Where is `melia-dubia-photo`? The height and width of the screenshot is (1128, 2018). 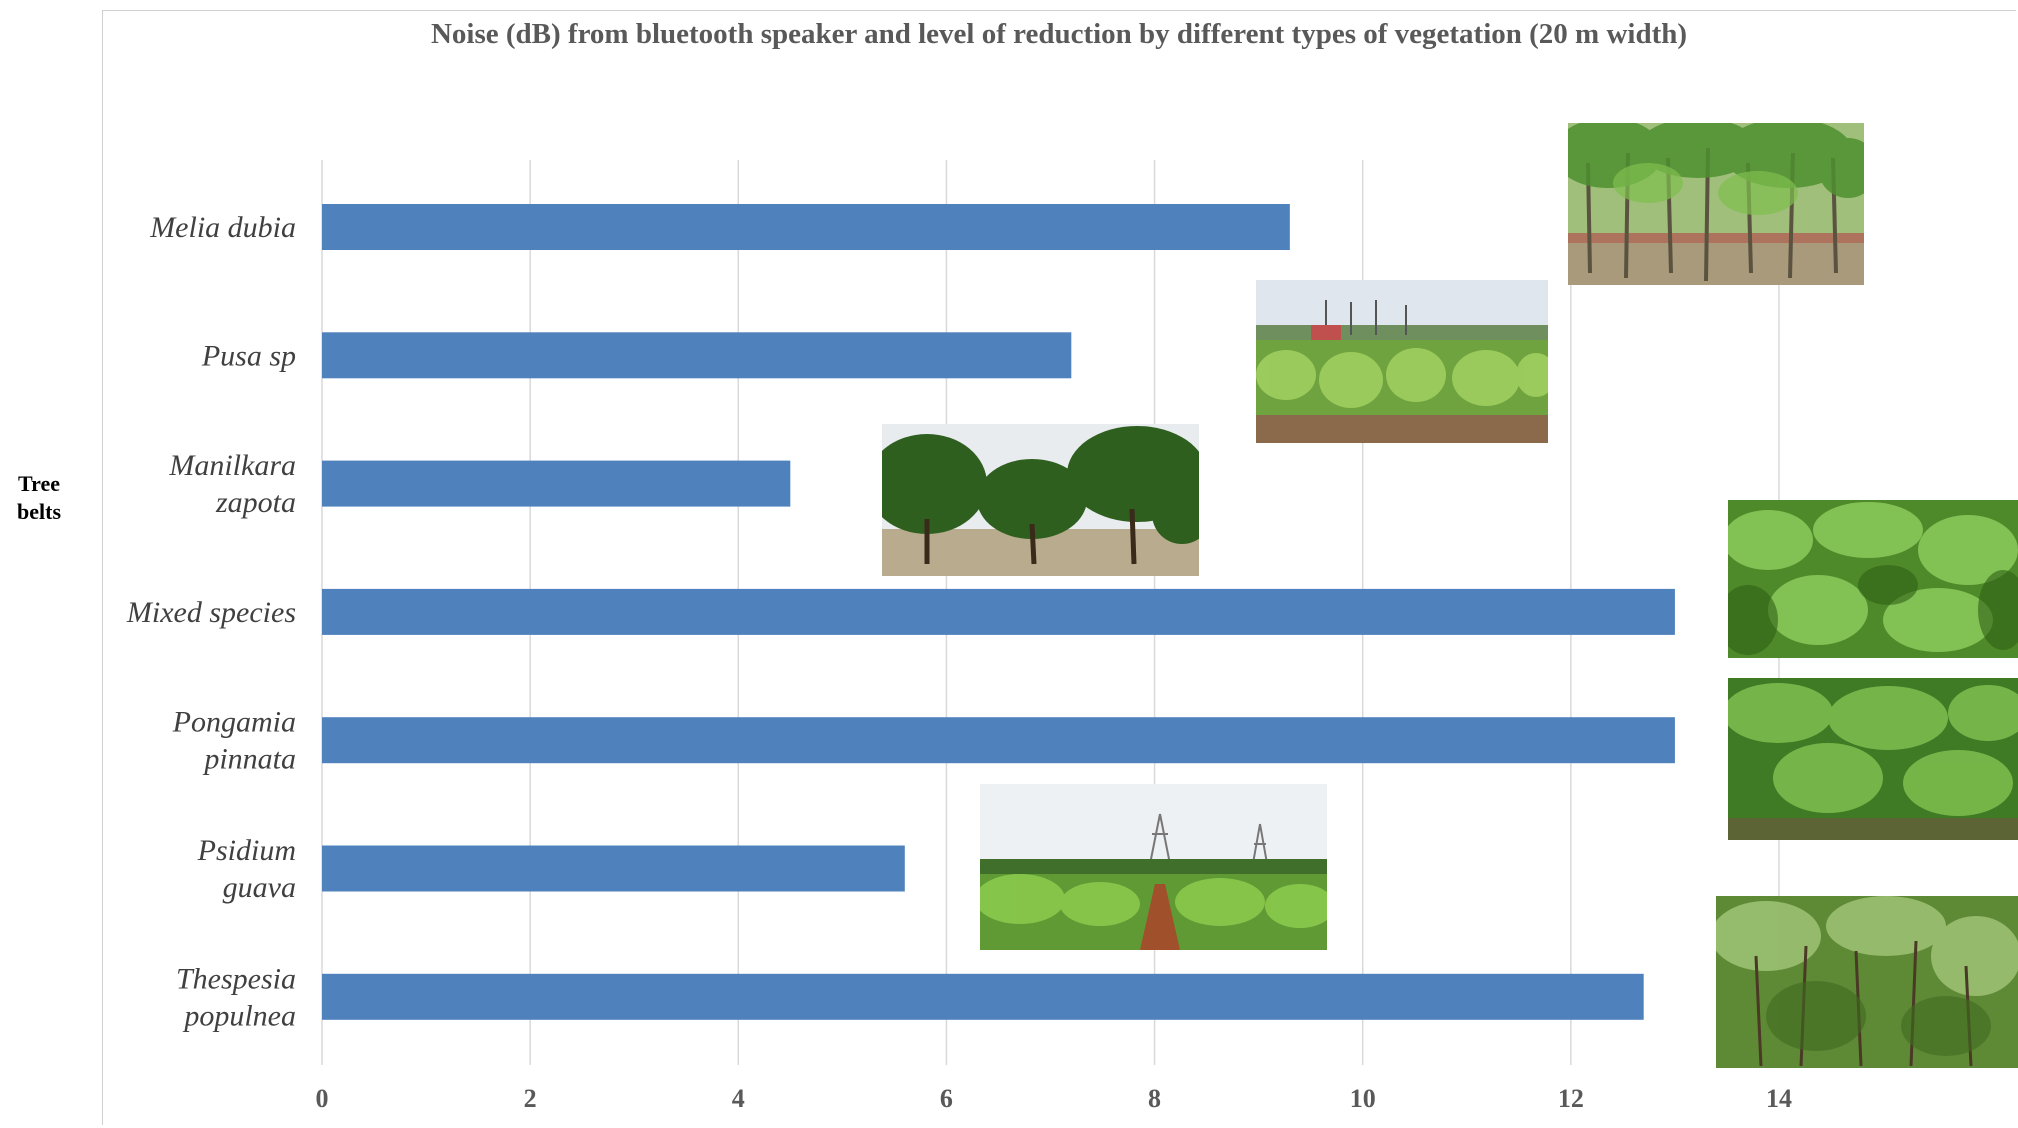
melia-dubia-photo is located at coordinates (1716, 204).